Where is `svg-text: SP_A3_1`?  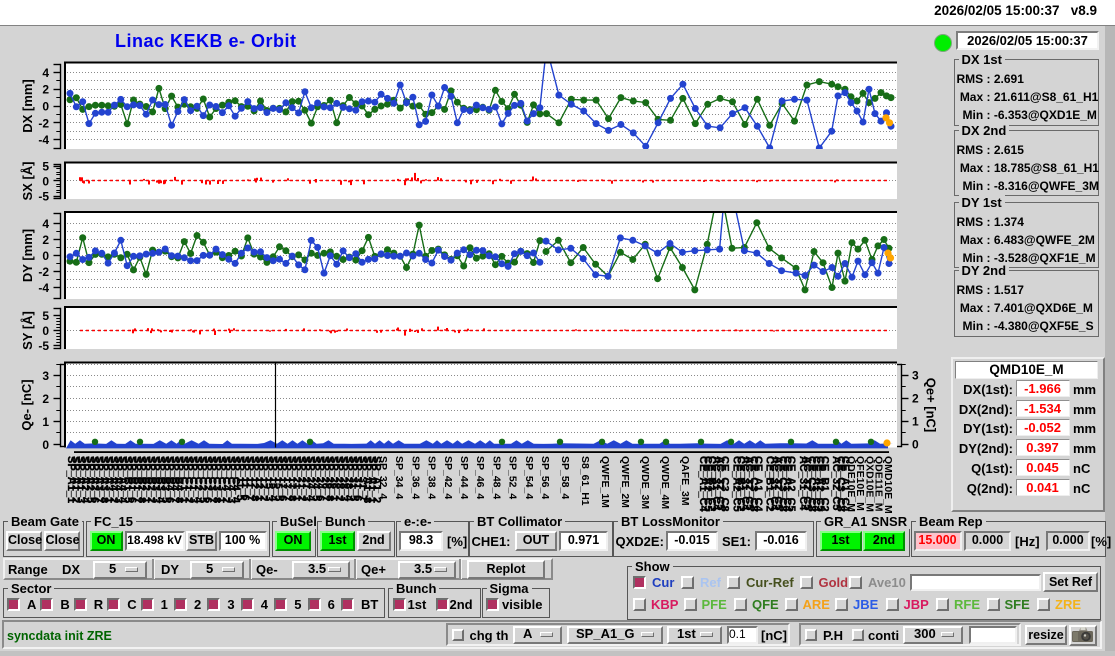
svg-text: SP_A3_1 is located at coordinates (109, 479).